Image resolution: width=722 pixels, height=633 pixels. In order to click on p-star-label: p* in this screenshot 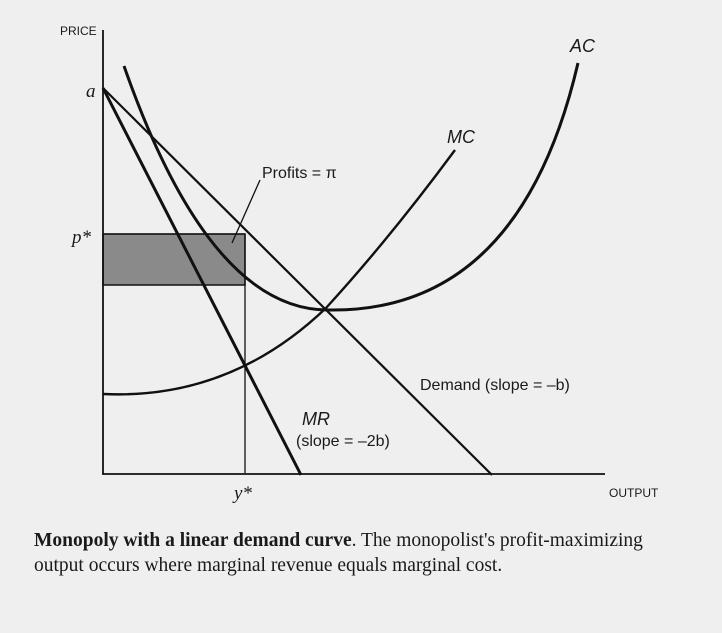, I will do `click(81, 237)`.